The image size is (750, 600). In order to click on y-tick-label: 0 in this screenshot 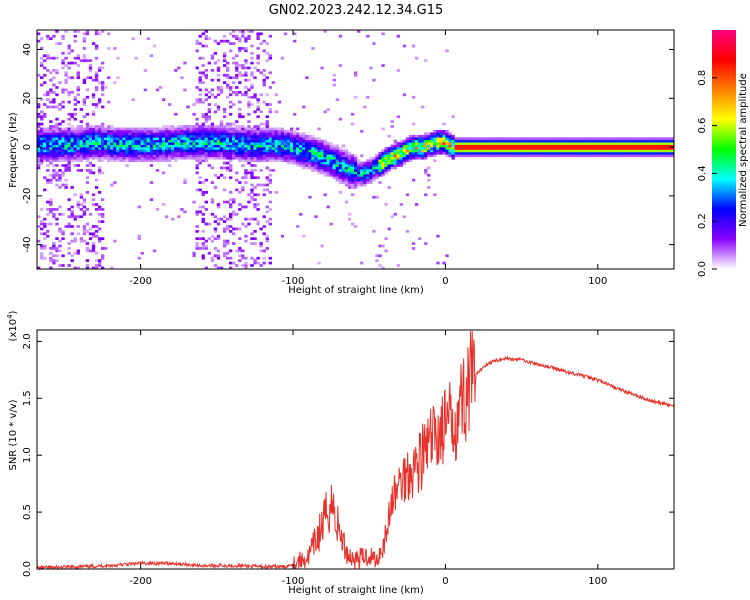, I will do `click(27, 147)`.